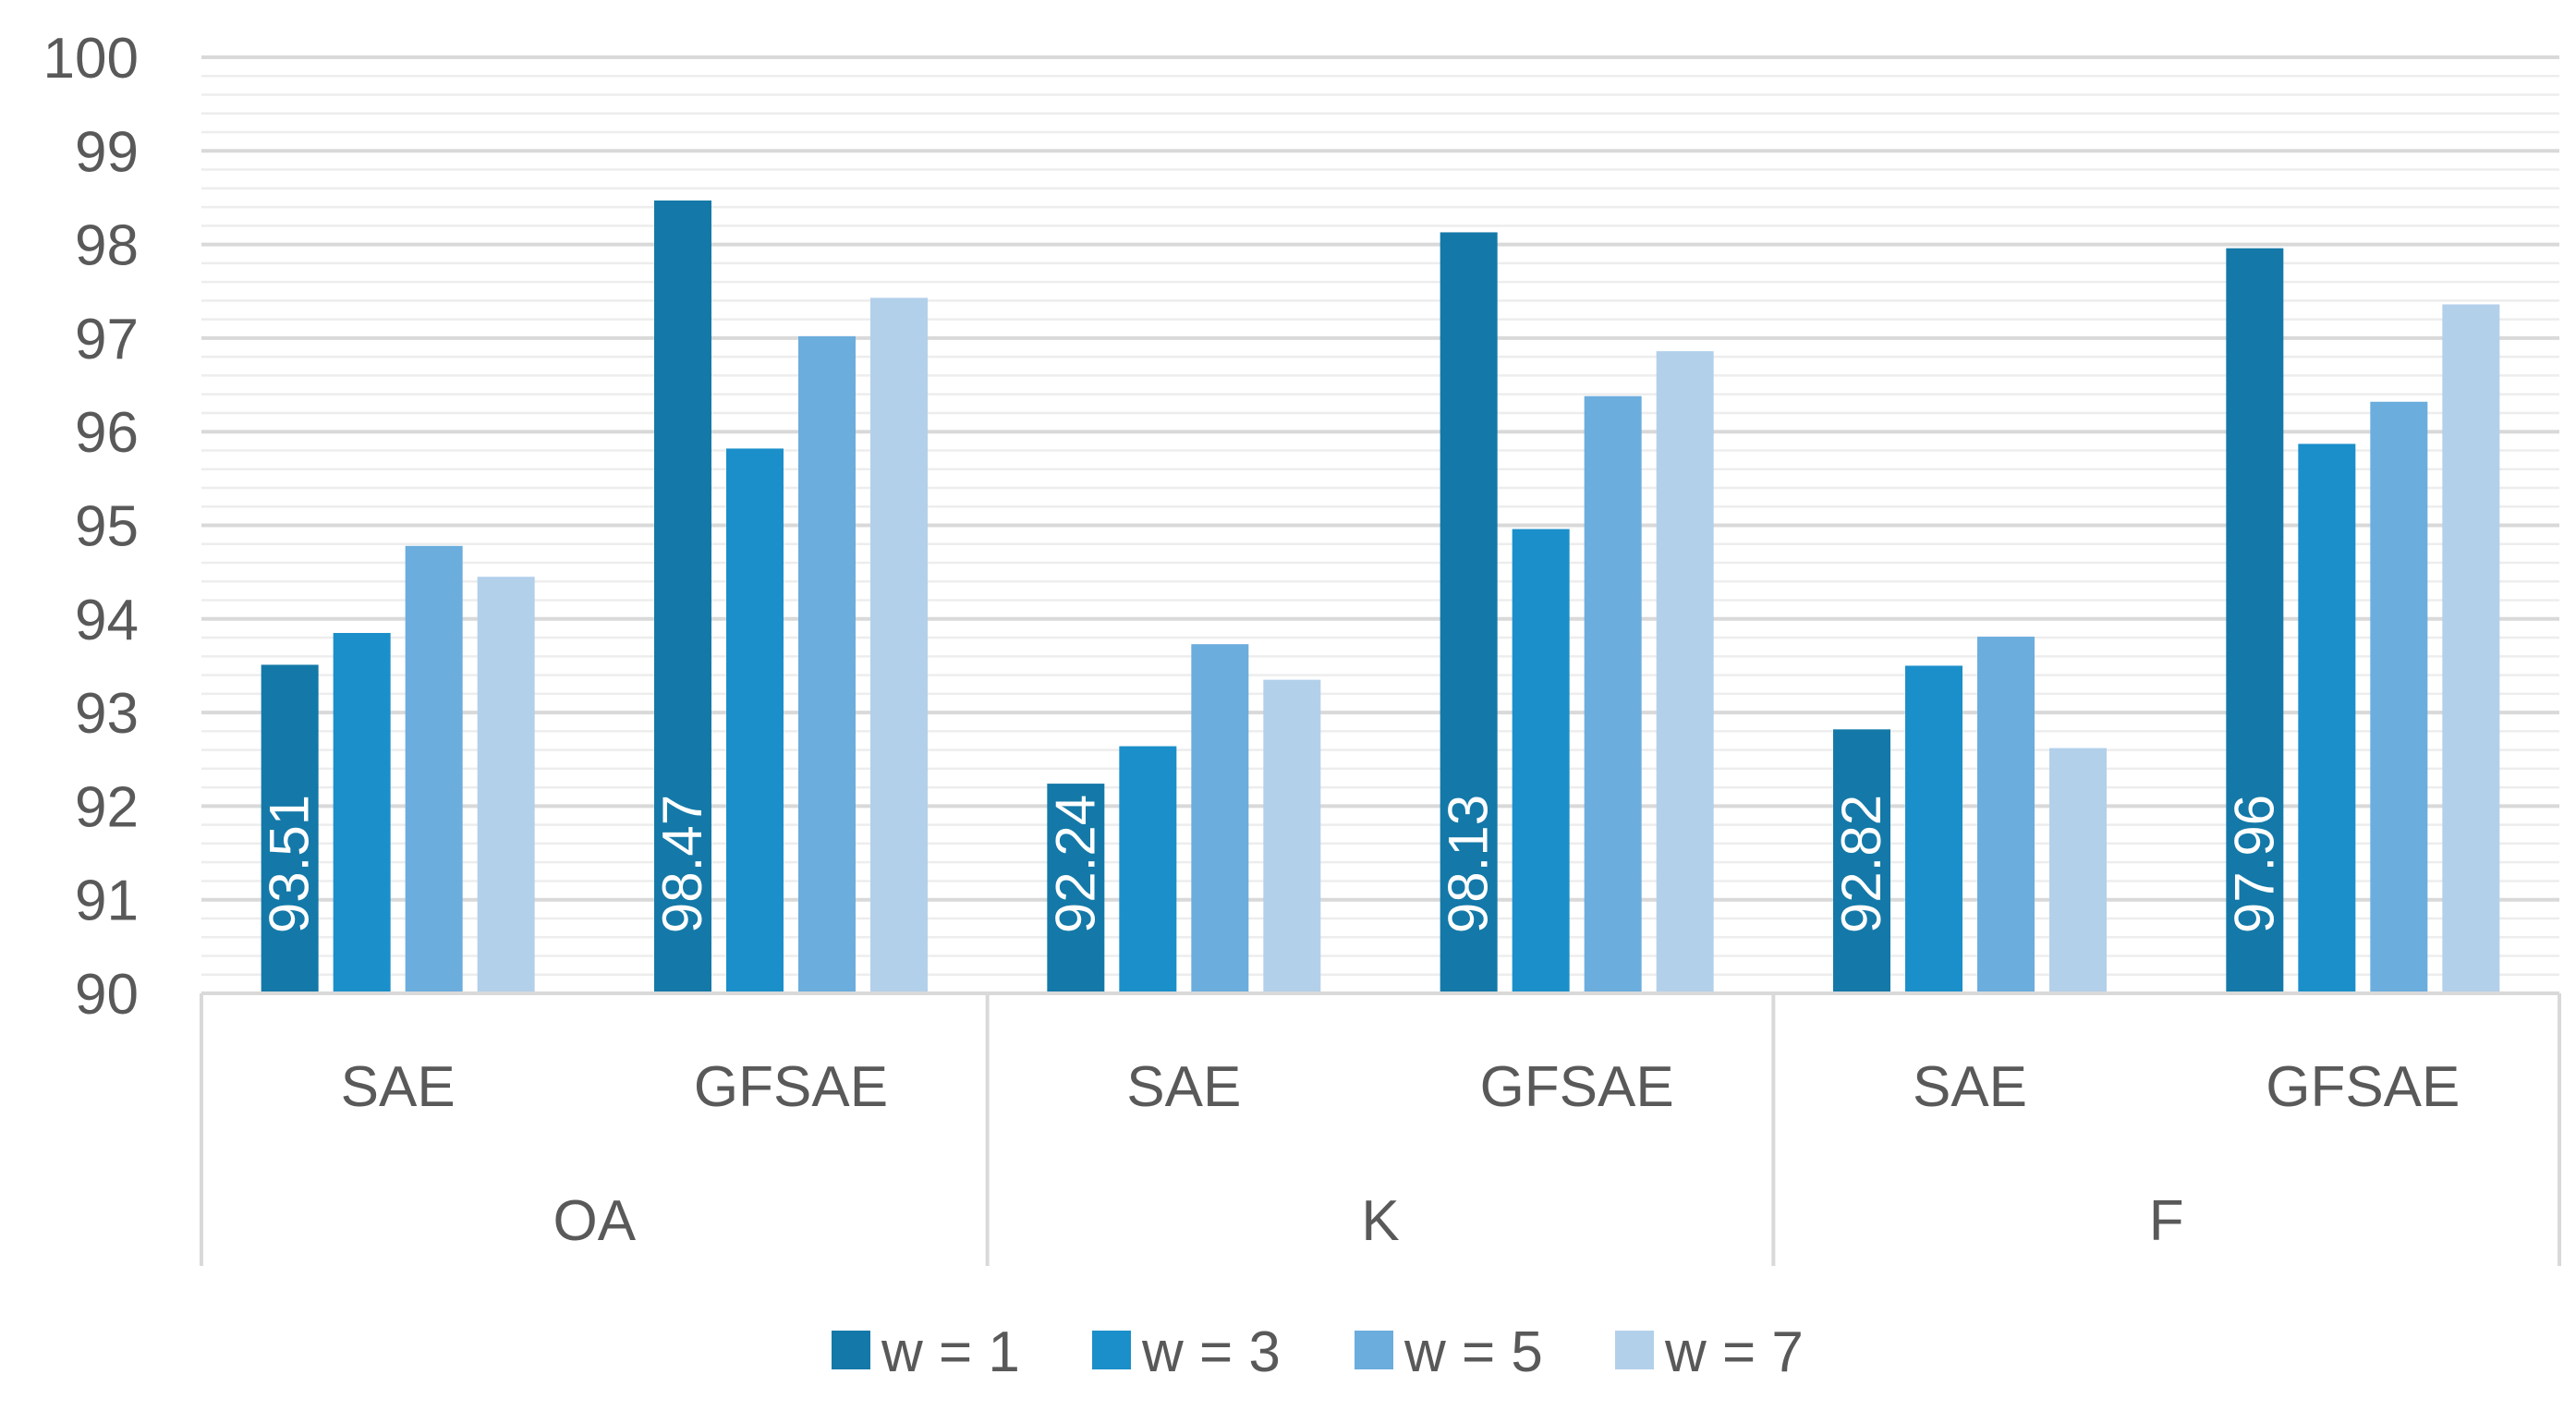 The height and width of the screenshot is (1423, 2576). Describe the element at coordinates (91, 59) in the screenshot. I see `y-tick-label: 100` at that location.